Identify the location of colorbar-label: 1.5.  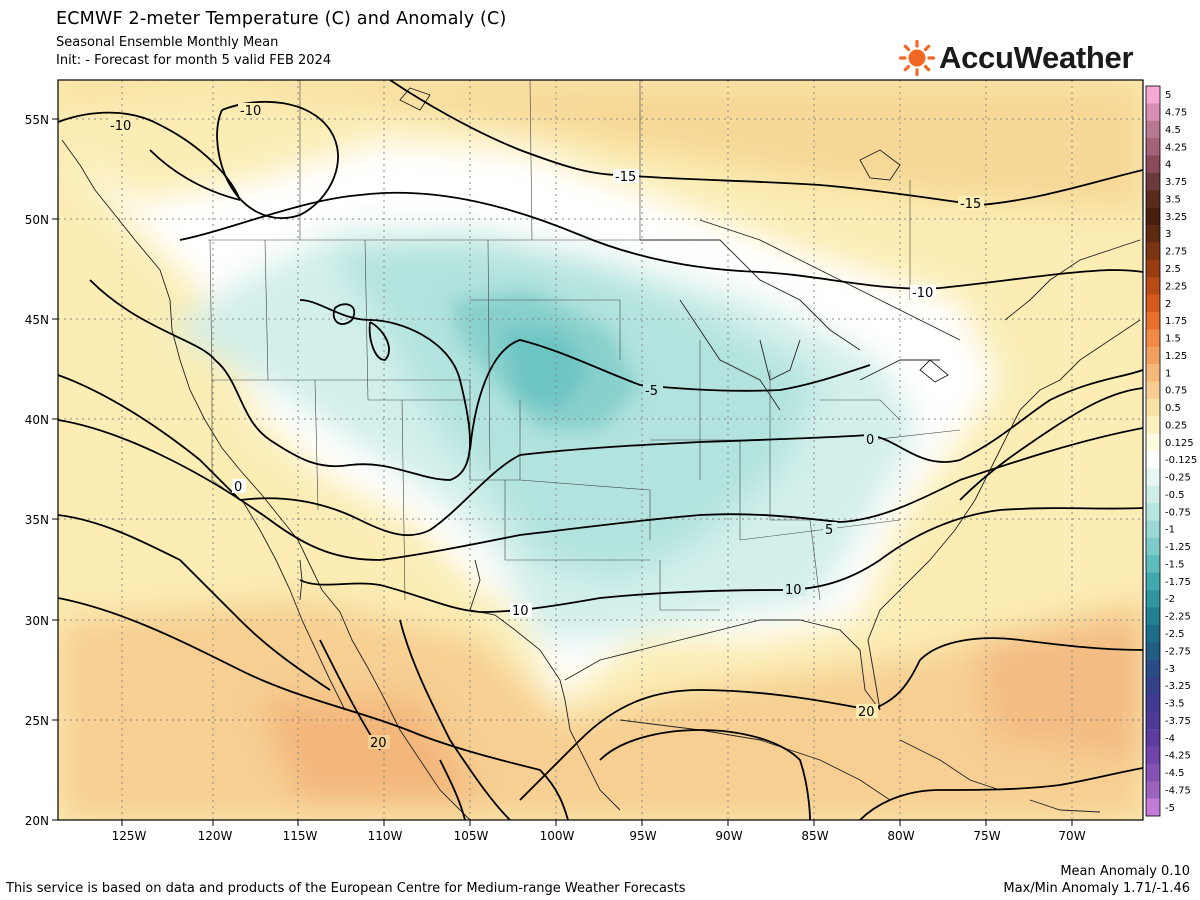
(1173, 339).